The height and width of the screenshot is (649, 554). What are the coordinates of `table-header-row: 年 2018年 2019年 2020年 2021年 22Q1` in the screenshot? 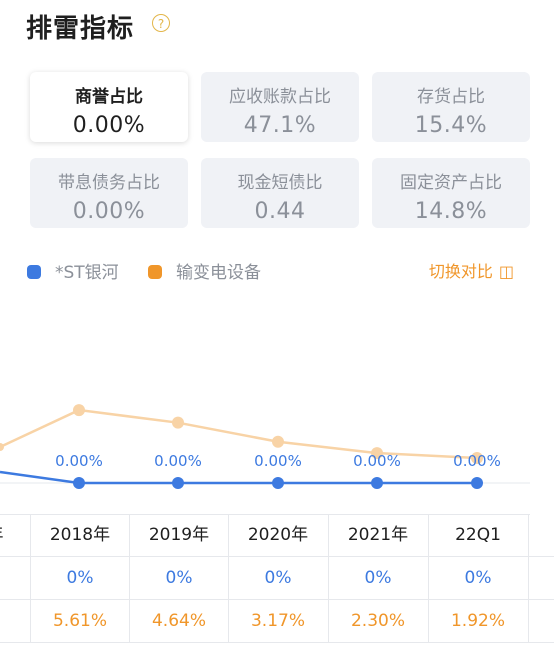 It's located at (277, 535).